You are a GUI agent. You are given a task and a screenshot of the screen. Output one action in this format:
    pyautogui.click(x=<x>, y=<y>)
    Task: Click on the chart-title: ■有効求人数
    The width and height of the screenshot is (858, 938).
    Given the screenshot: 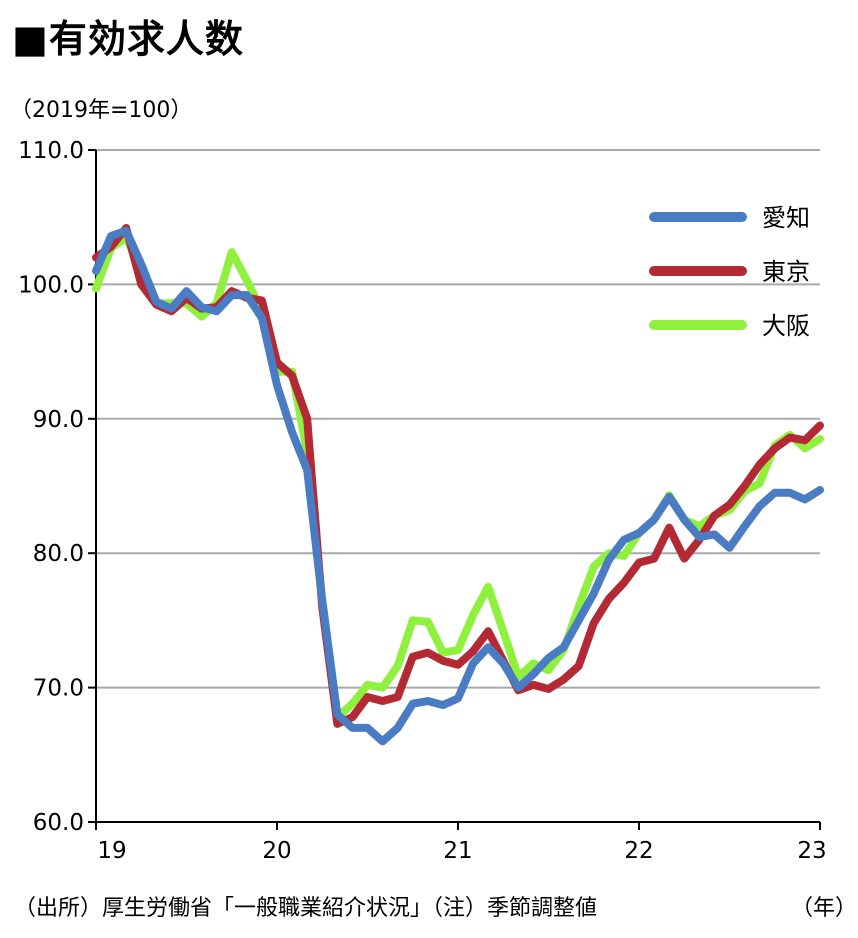 What is the action you would take?
    pyautogui.click(x=128, y=39)
    